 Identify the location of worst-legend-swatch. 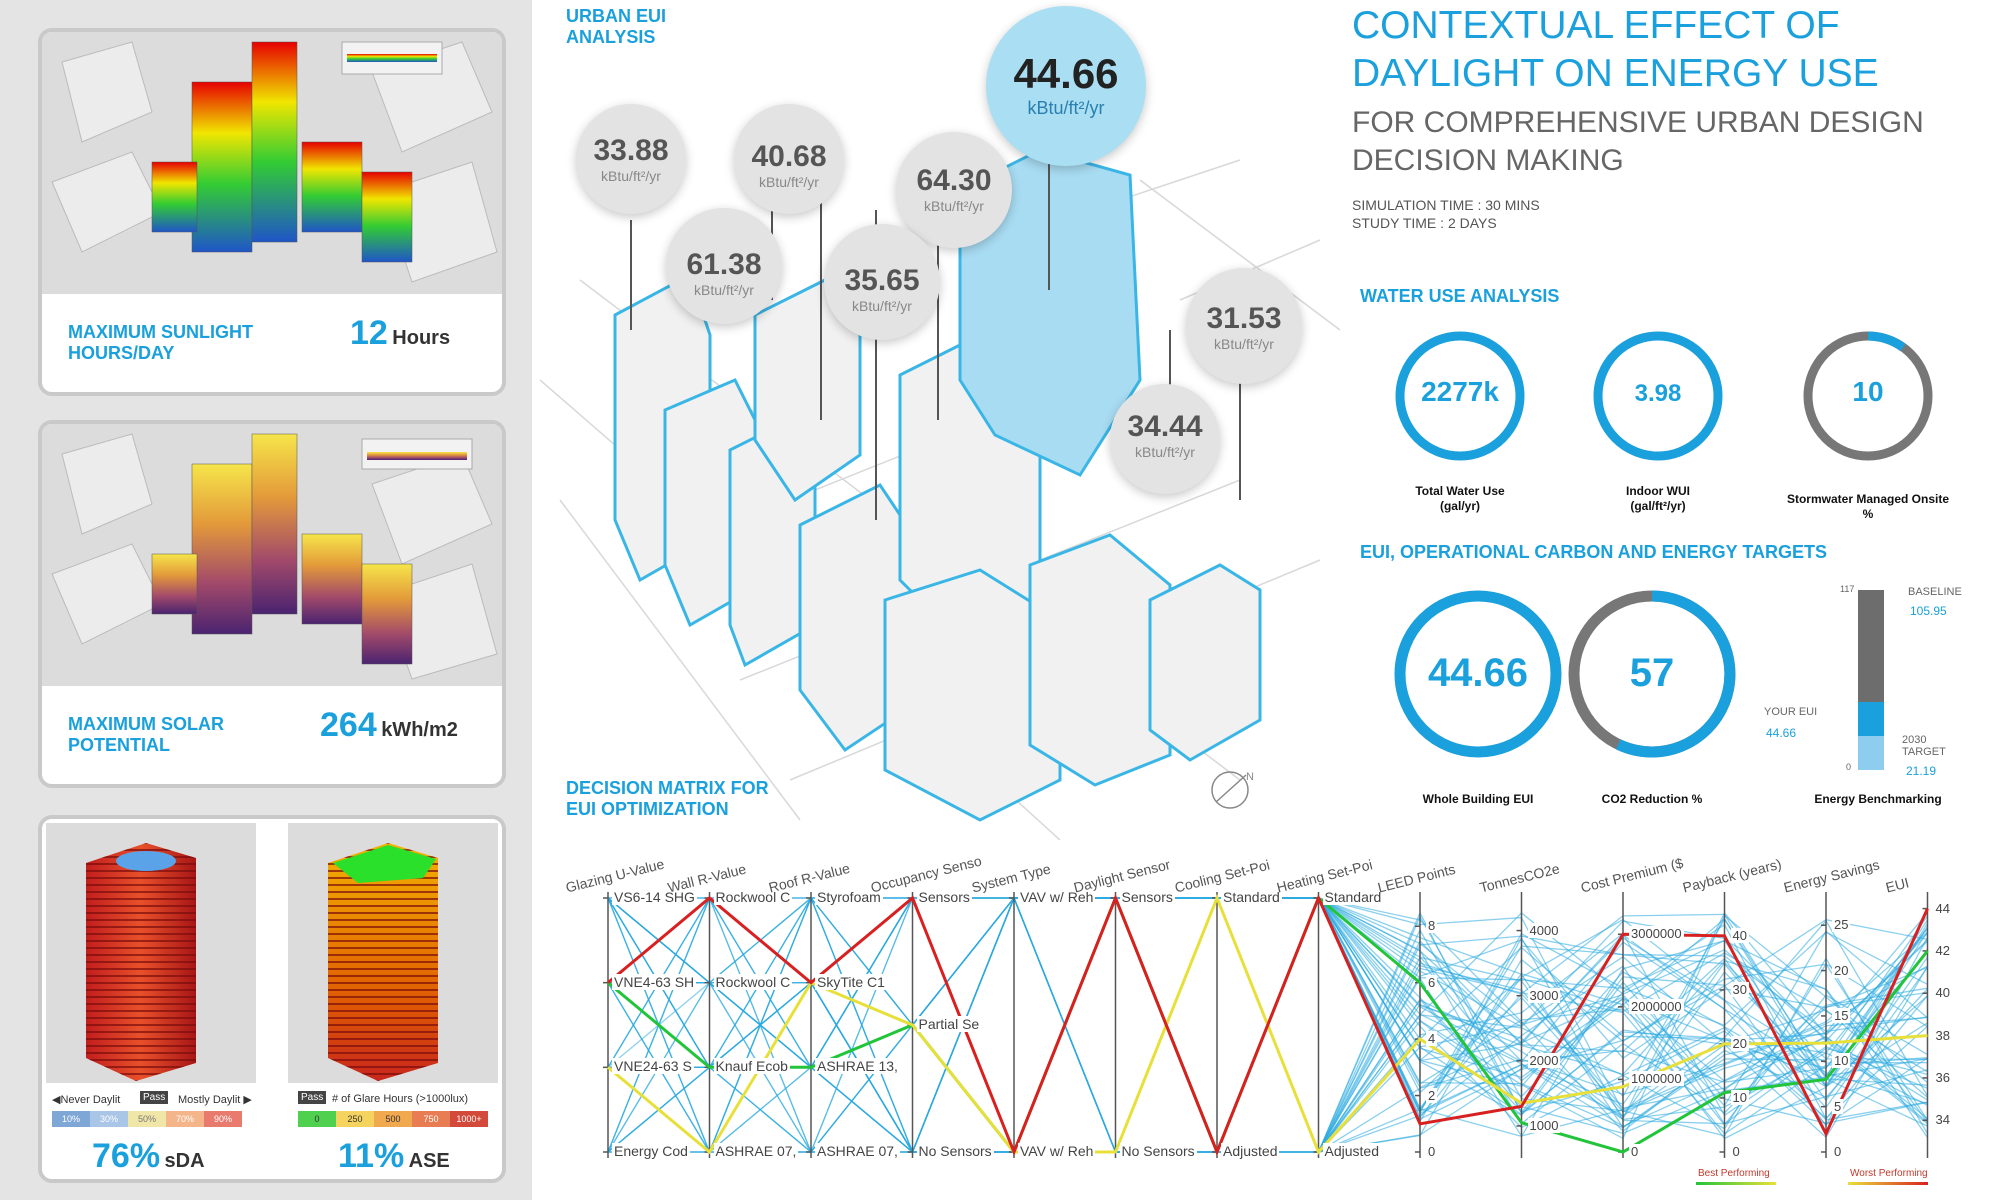
(1888, 1183).